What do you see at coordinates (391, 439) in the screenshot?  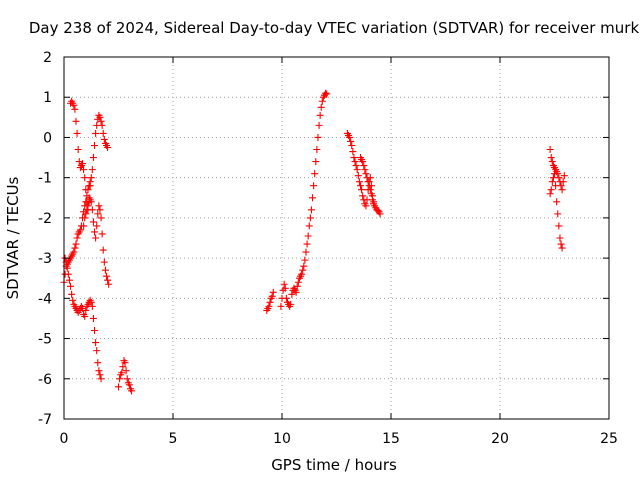 I see `x-tick-label: 15` at bounding box center [391, 439].